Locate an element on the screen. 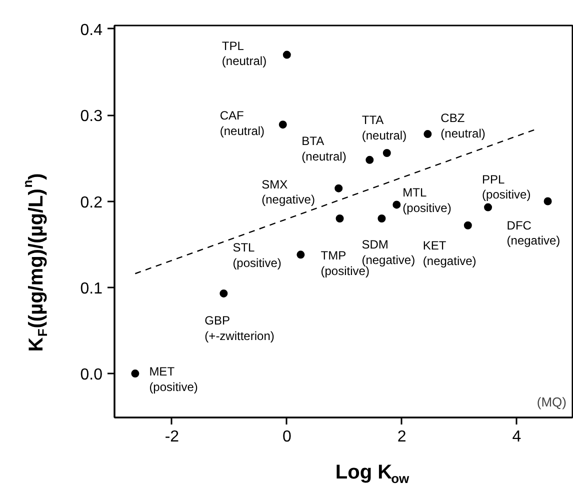 This screenshot has width=573, height=486. y-tick-label: 0.1 is located at coordinates (91, 289).